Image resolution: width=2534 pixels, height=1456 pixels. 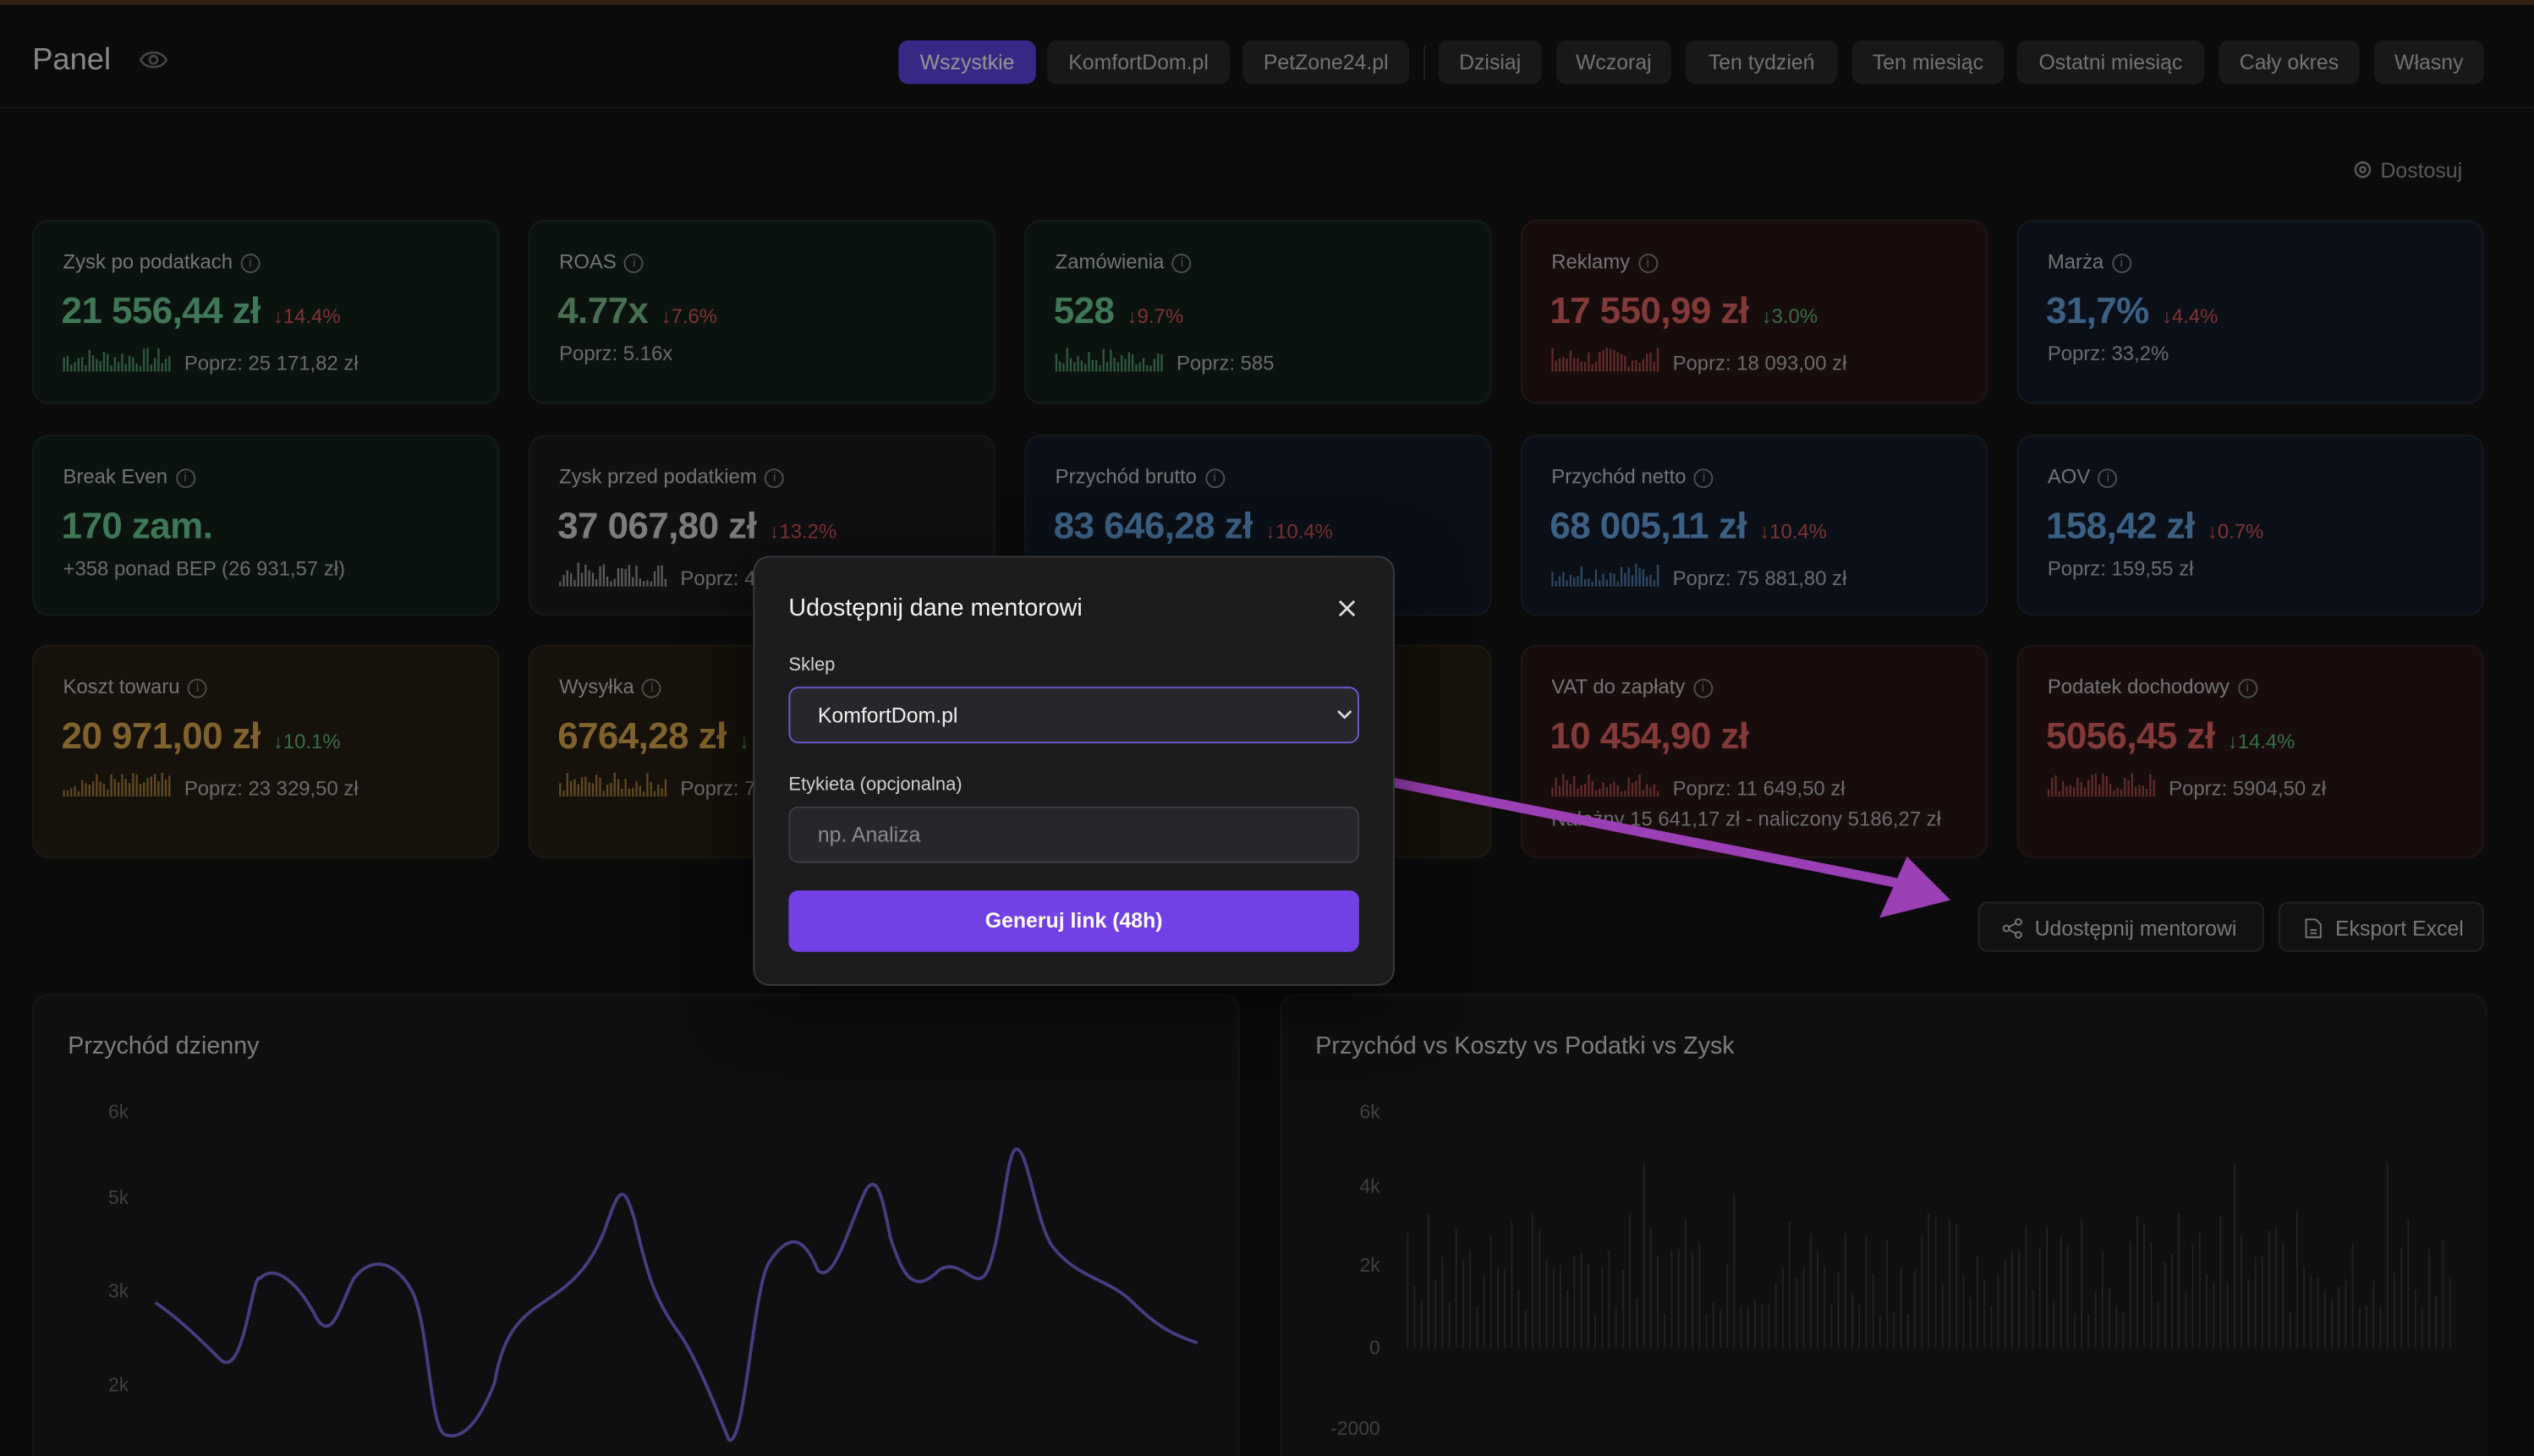 I want to click on gear-icon, so click(x=2363, y=170).